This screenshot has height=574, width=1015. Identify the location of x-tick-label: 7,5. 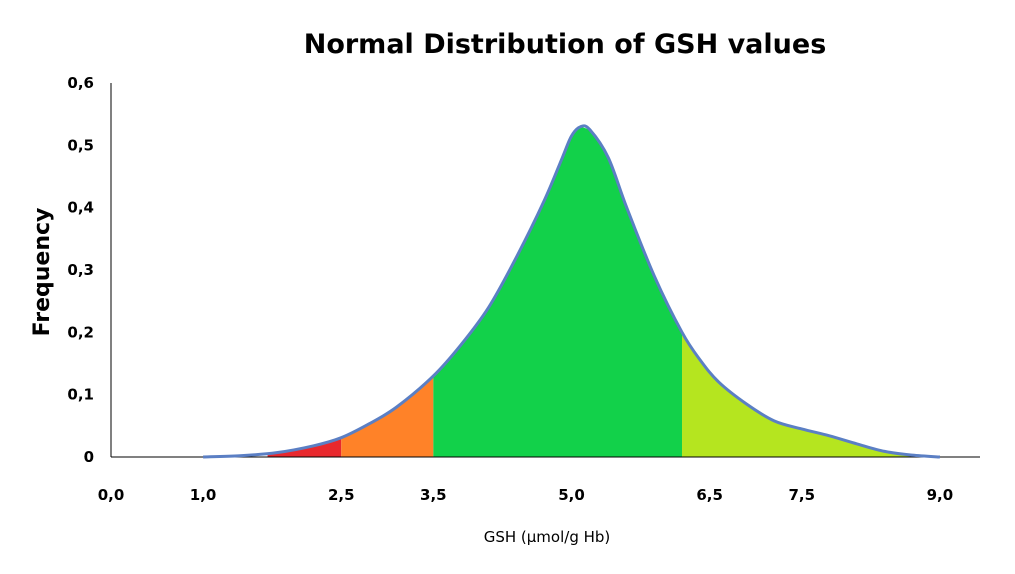
(801, 495).